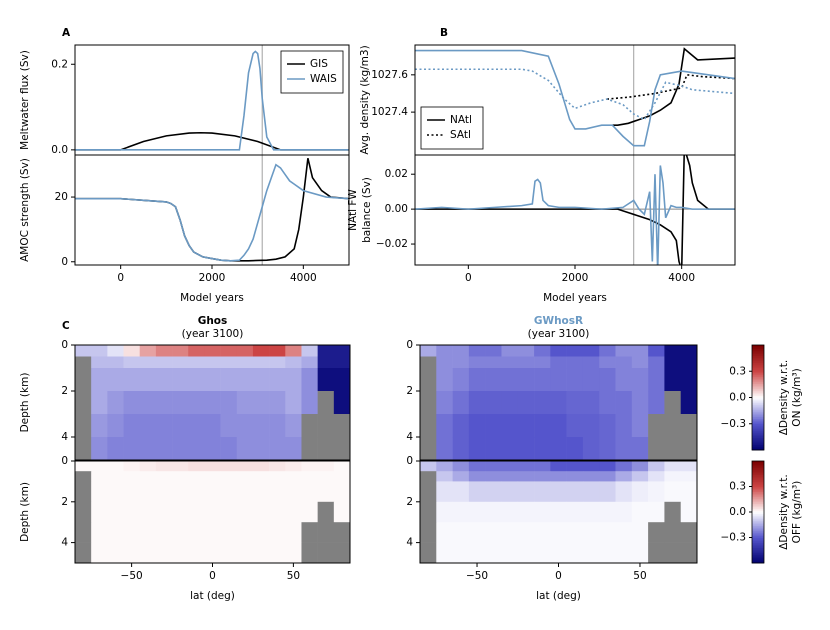 Image resolution: width=830 pixels, height=630 pixels. Describe the element at coordinates (396, 174) in the screenshot. I see `y-tick-label: 0.02` at that location.